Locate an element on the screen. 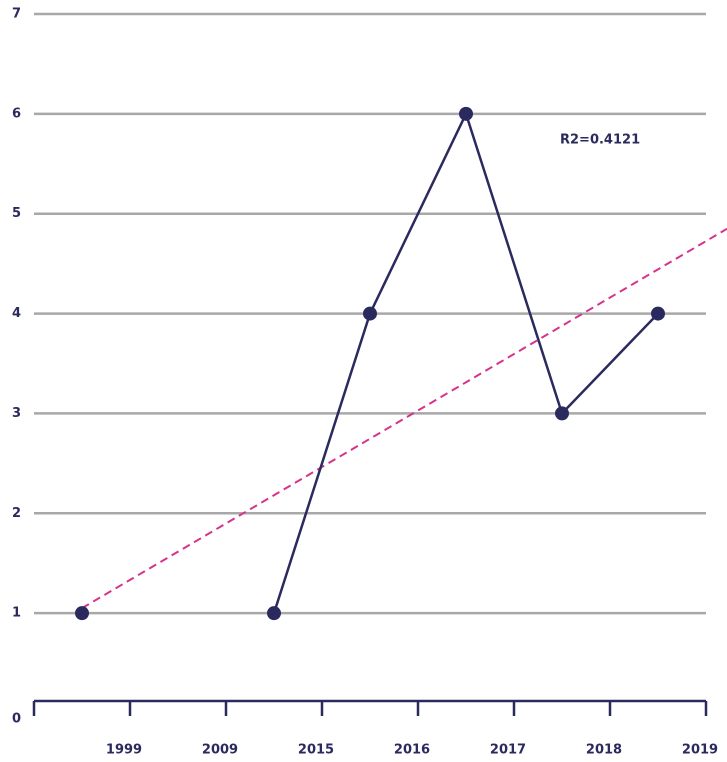 The width and height of the screenshot is (727, 762). y-tick-label: 1 is located at coordinates (16, 613).